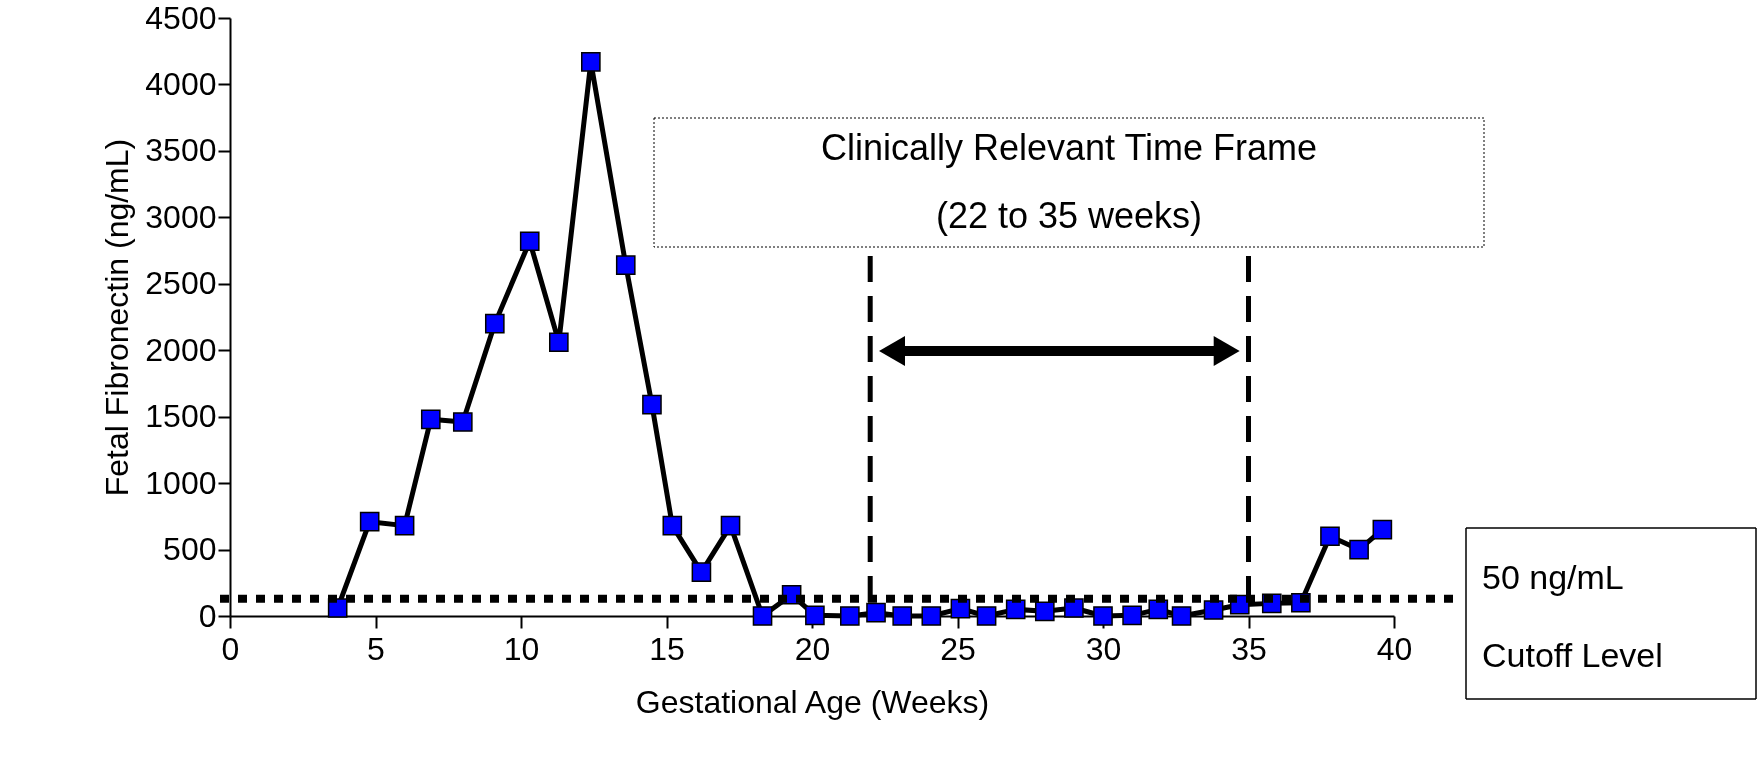 This screenshot has height=776, width=1762. I want to click on x-axis-title: Gestational Age (Weeks), so click(812, 701).